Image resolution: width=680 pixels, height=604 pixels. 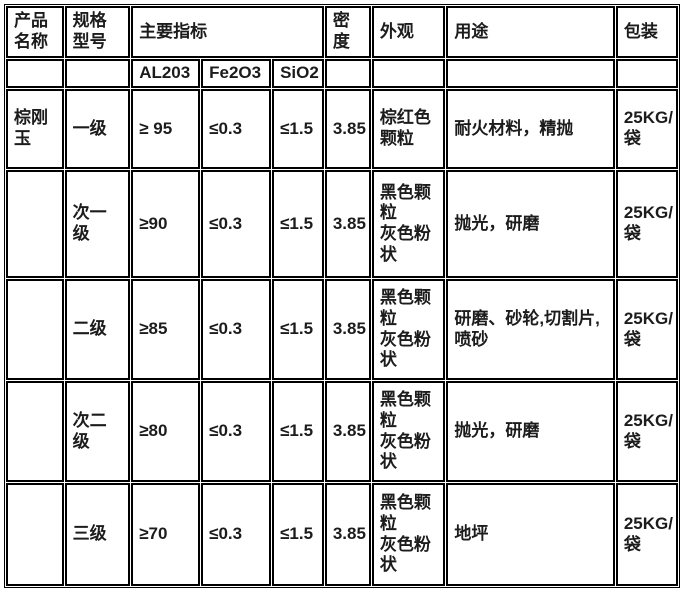 I want to click on cell-appearance: 棕红色 颗粒, so click(x=408, y=129).